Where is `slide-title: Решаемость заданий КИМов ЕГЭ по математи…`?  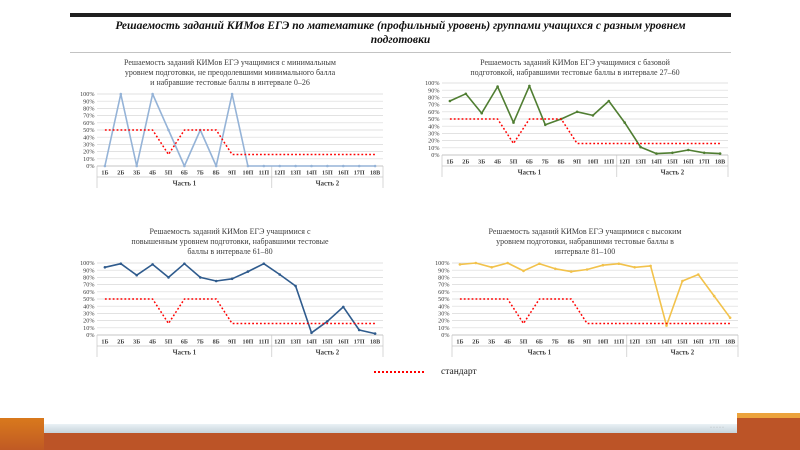 slide-title: Решаемость заданий КИМов ЕГЭ по математи… is located at coordinates (400, 33).